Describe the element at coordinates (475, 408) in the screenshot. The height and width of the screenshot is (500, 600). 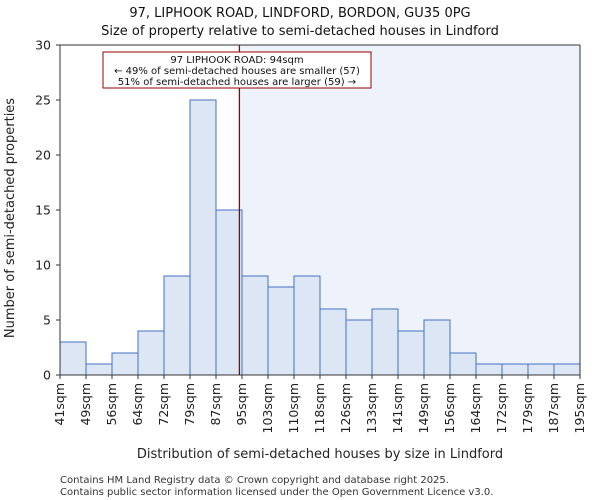
I see `x-tick-label-164sqm: 164sqm` at that location.